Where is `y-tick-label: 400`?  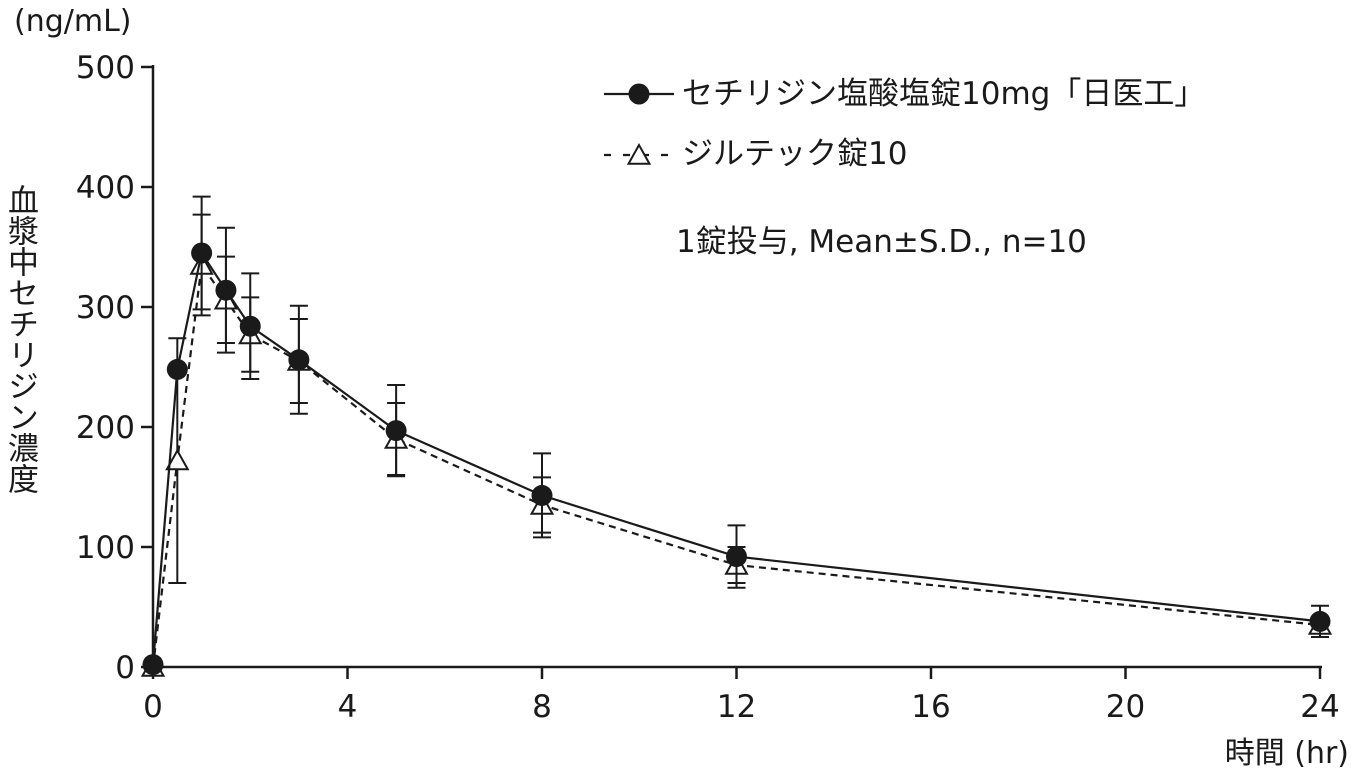
y-tick-label: 400 is located at coordinates (105, 188).